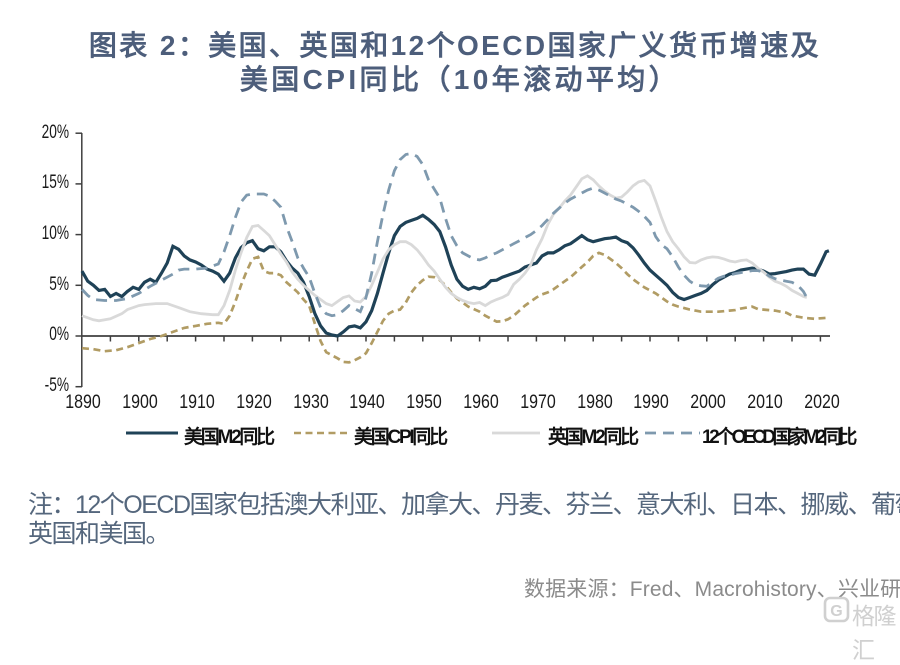 This screenshot has width=900, height=665. What do you see at coordinates (836, 611) in the screenshot?
I see `svg-text: G` at bounding box center [836, 611].